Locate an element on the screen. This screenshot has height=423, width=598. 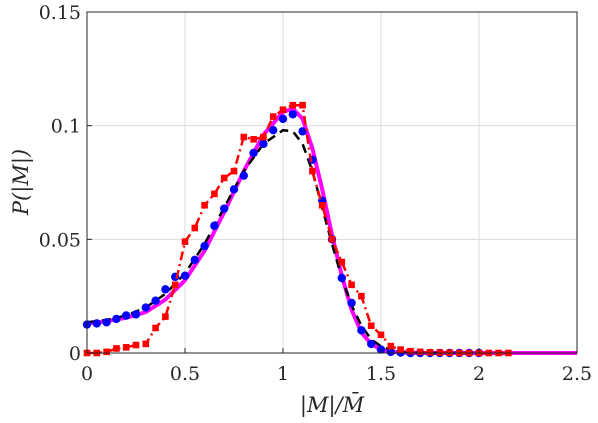
y-tick-label: 0 is located at coordinates (75, 354).